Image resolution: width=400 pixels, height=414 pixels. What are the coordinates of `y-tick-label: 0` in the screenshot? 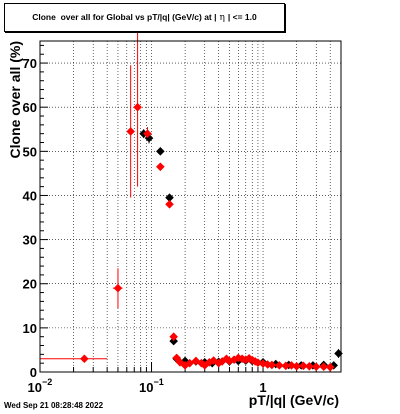 It's located at (33, 372).